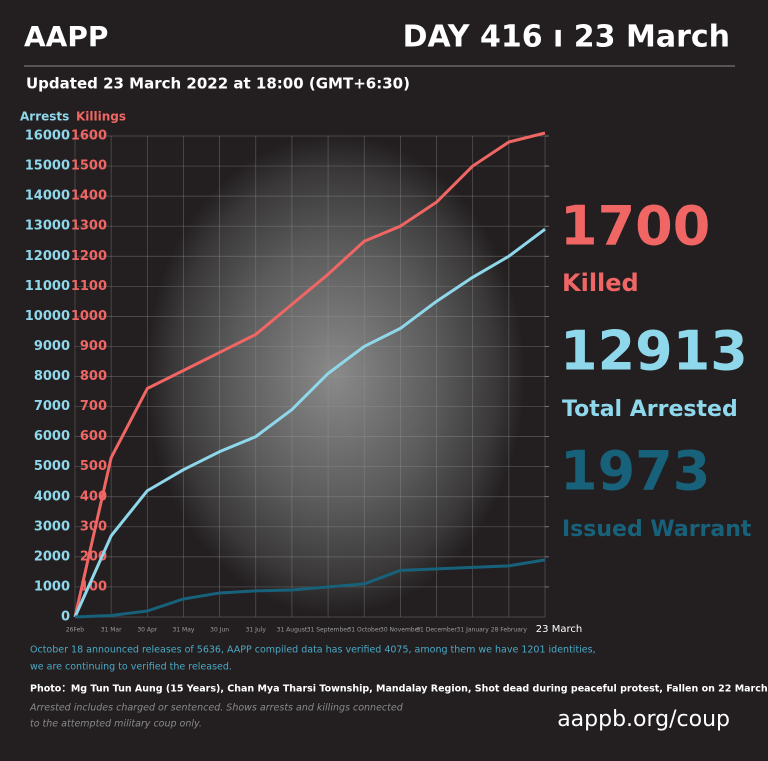 This screenshot has height=761, width=768. I want to click on org-name: AAPP, so click(66, 36).